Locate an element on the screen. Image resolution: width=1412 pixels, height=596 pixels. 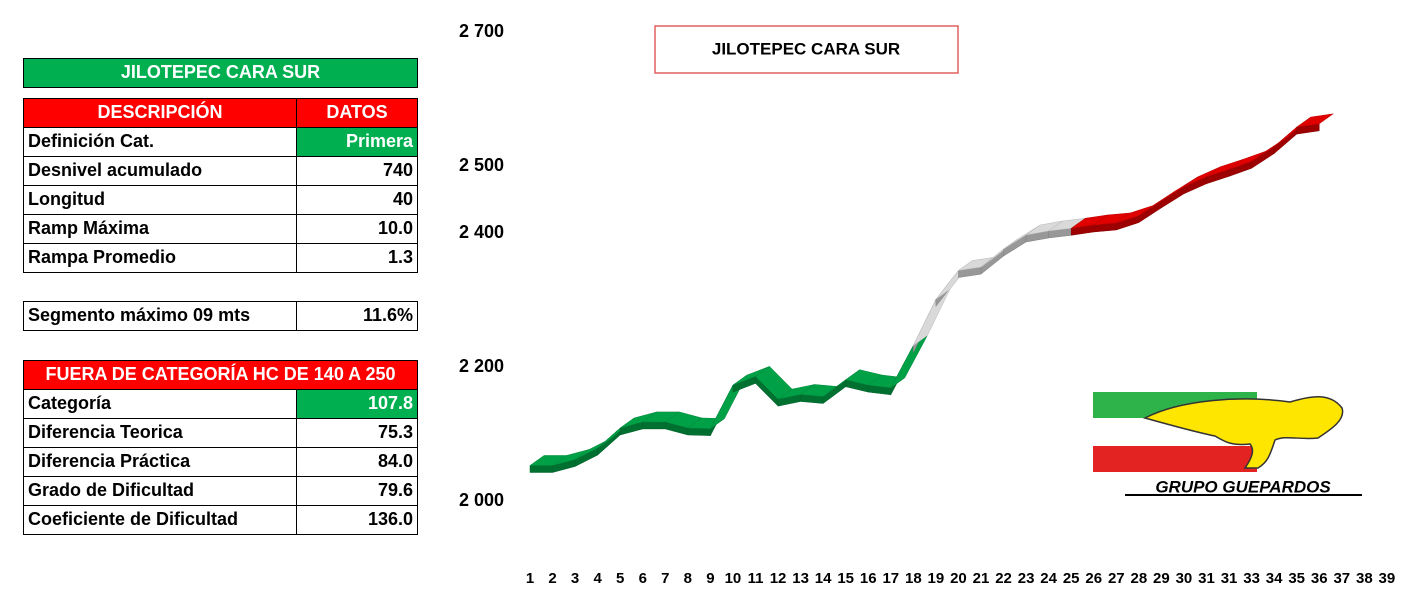
x-tick-label: 1 is located at coordinates (530, 578).